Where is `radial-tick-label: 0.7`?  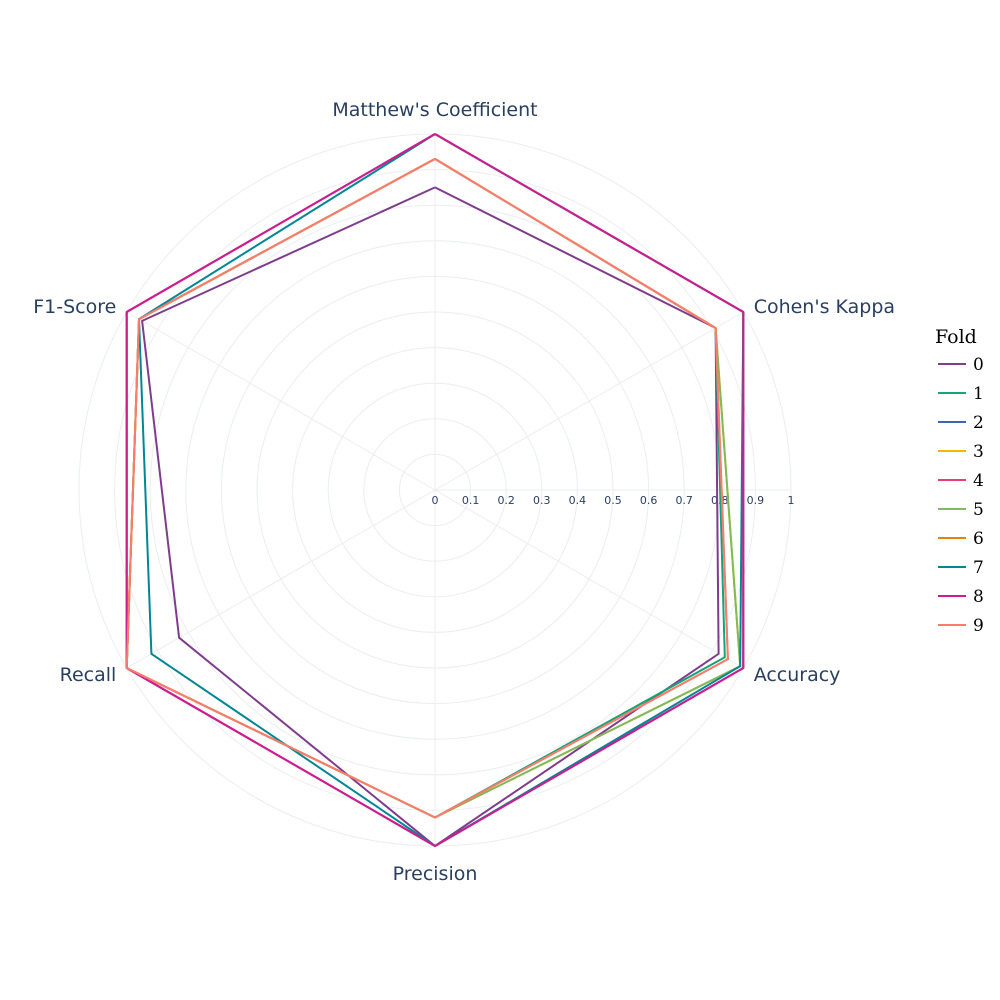
radial-tick-label: 0.7 is located at coordinates (684, 500).